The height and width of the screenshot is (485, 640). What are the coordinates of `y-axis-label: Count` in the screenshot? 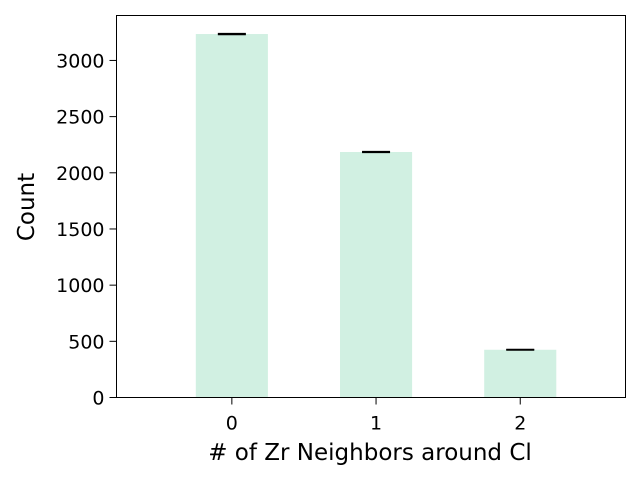 It's located at (27, 207).